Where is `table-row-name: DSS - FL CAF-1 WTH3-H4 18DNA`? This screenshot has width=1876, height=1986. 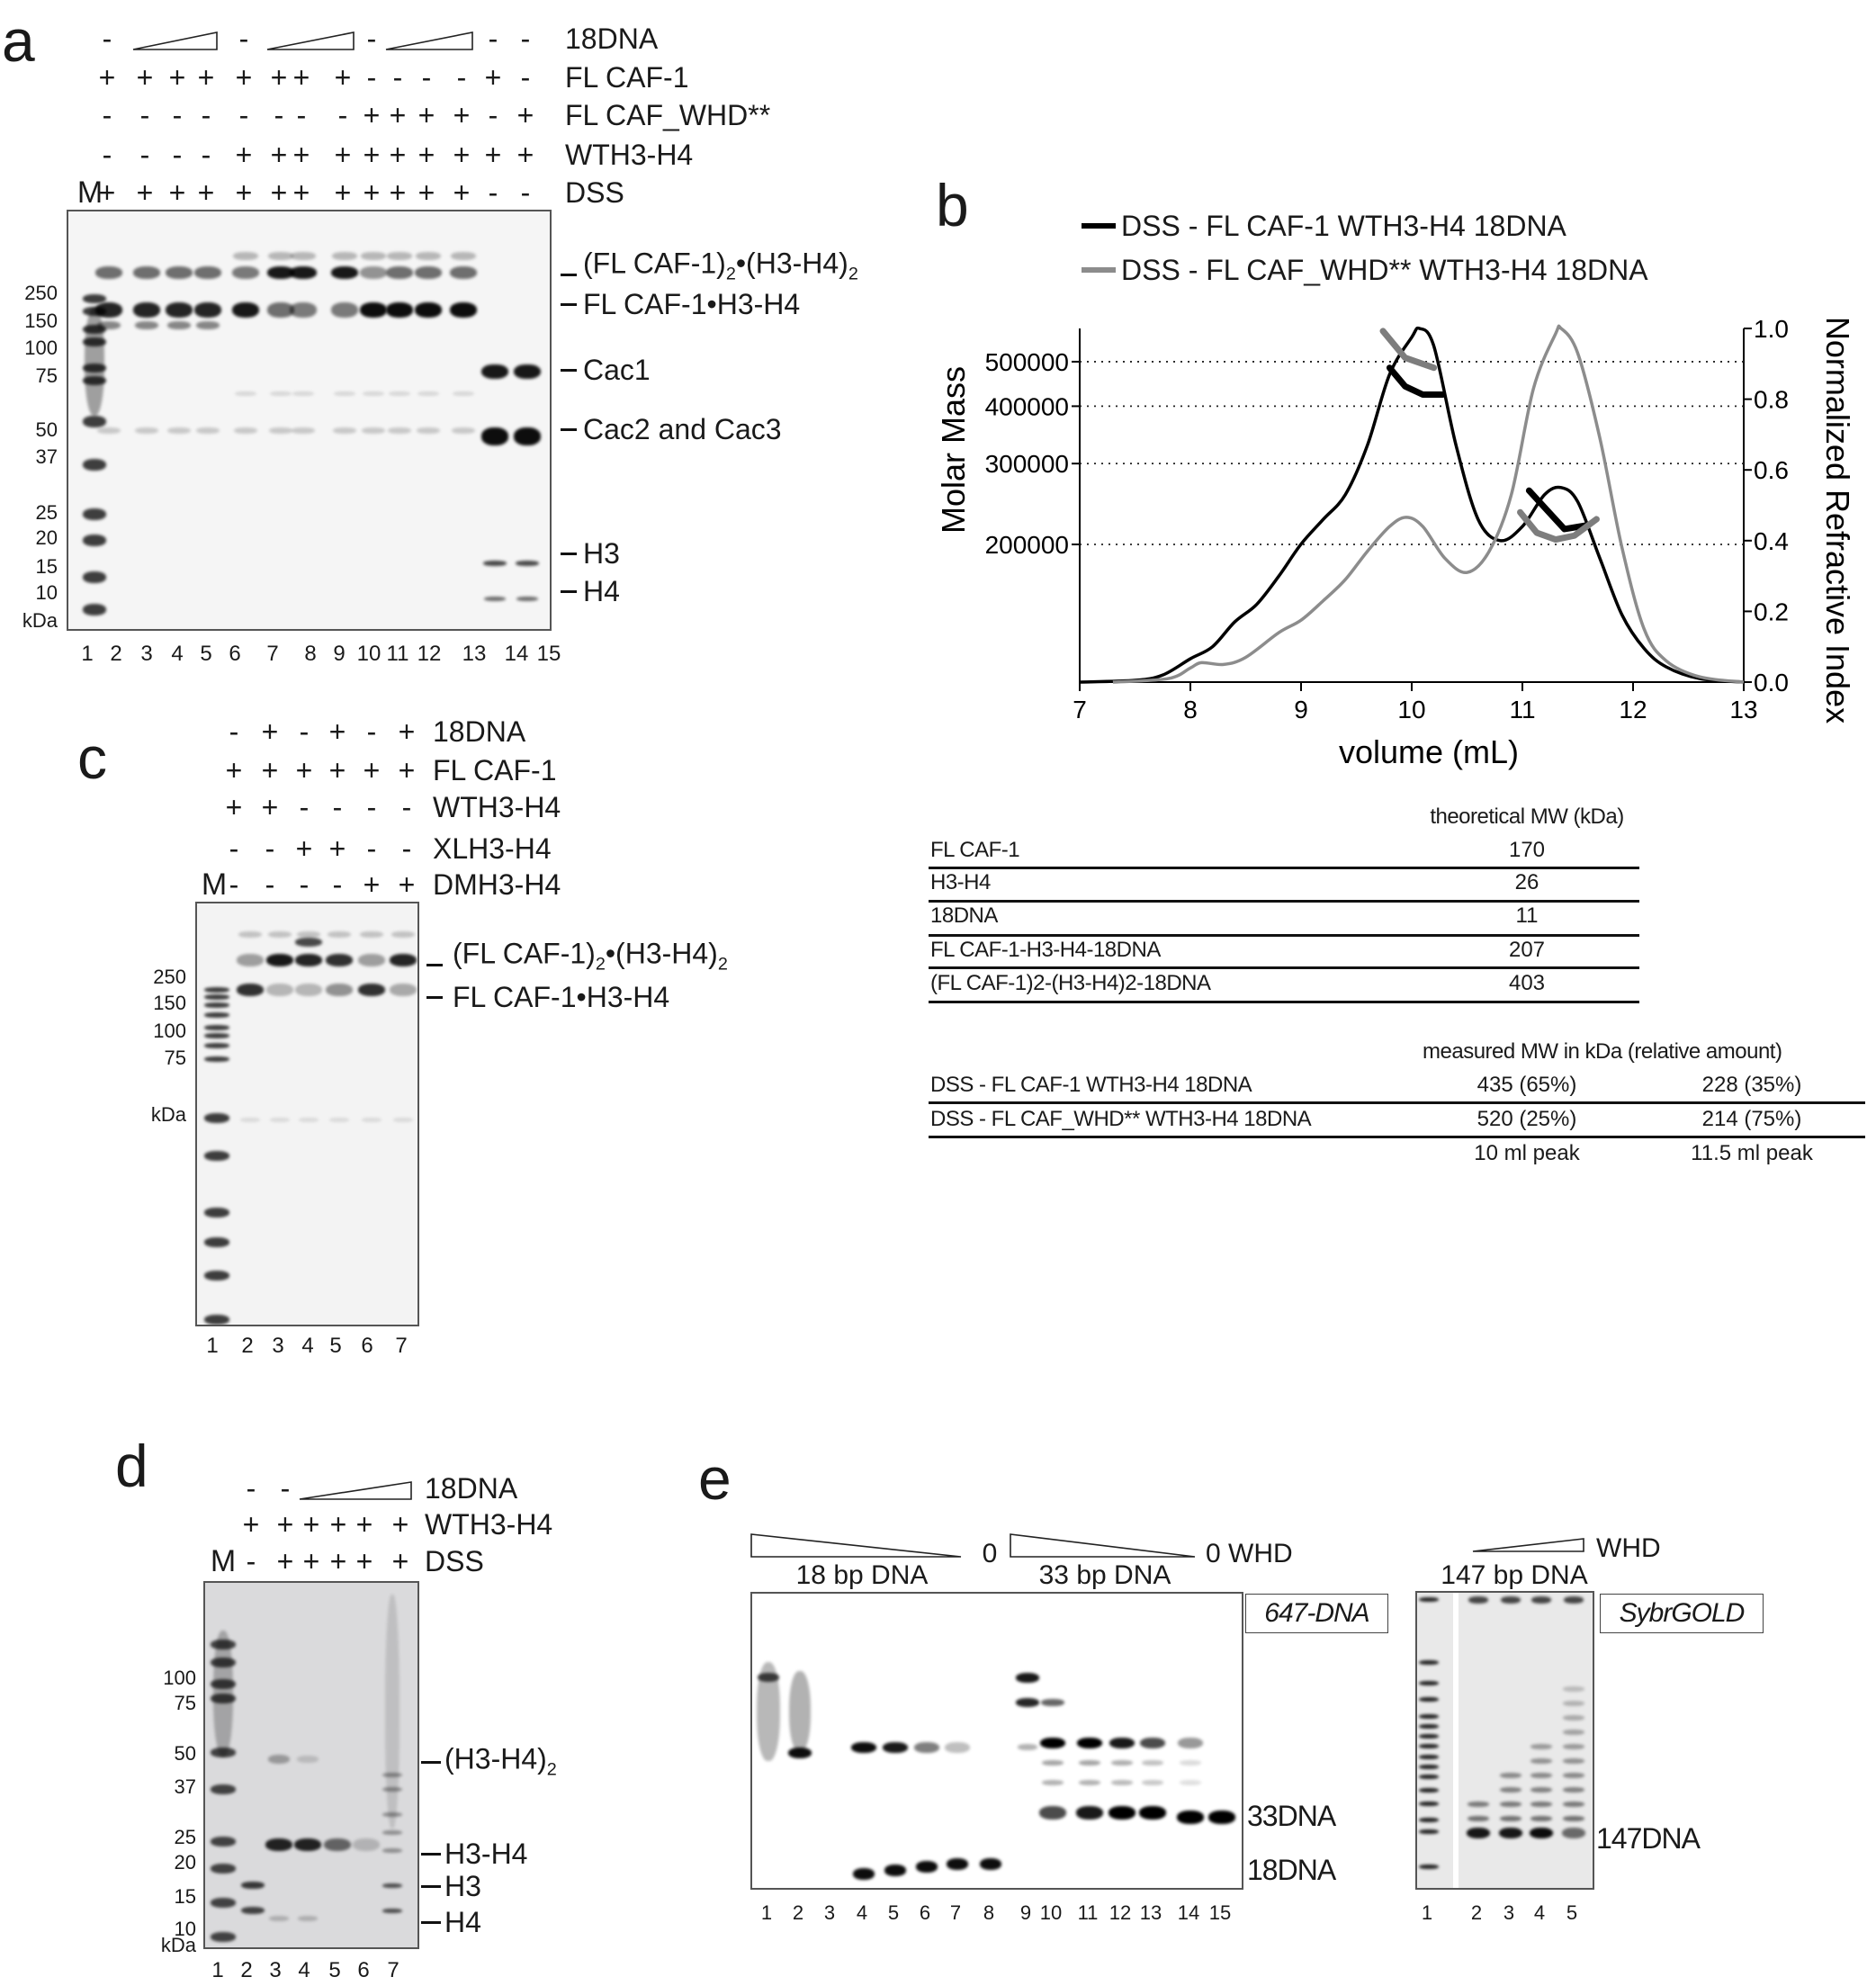 table-row-name: DSS - FL CAF-1 WTH3-H4 18DNA is located at coordinates (1091, 1085).